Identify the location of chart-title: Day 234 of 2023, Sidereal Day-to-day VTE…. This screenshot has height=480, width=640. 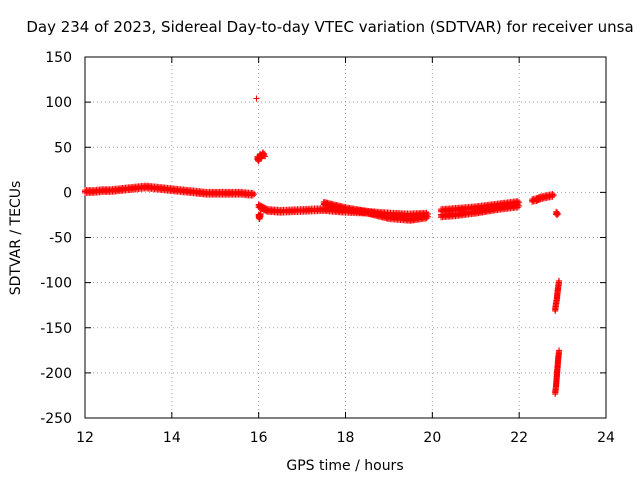
(329, 27).